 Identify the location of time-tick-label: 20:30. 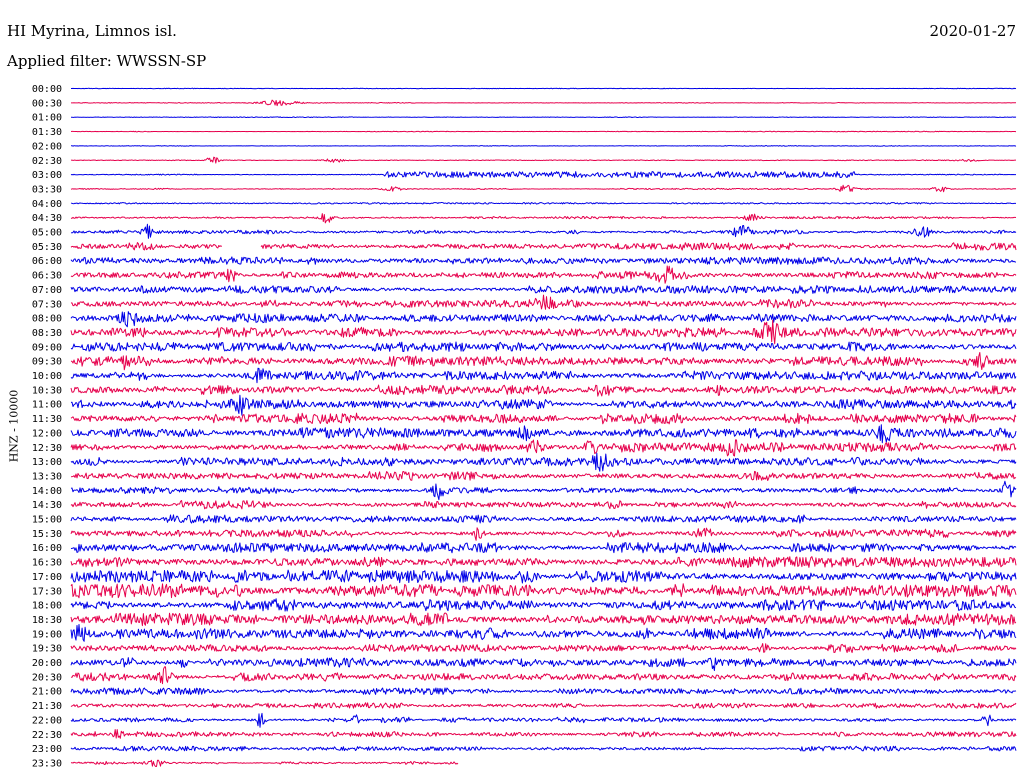
(47, 677).